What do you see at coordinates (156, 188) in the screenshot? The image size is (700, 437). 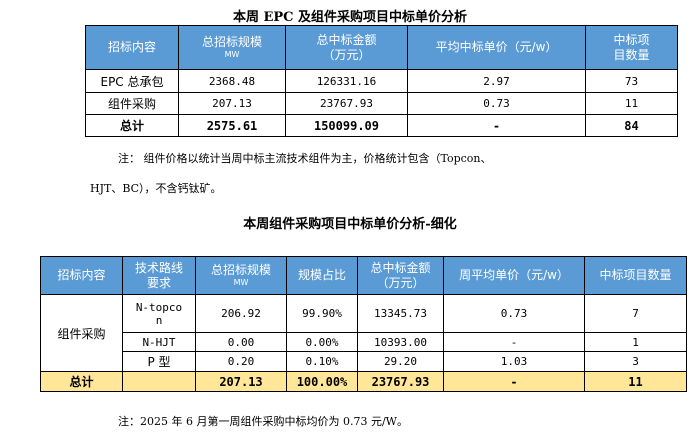 I see `note1-line2: HJT、BC），不含钙钛矿。` at bounding box center [156, 188].